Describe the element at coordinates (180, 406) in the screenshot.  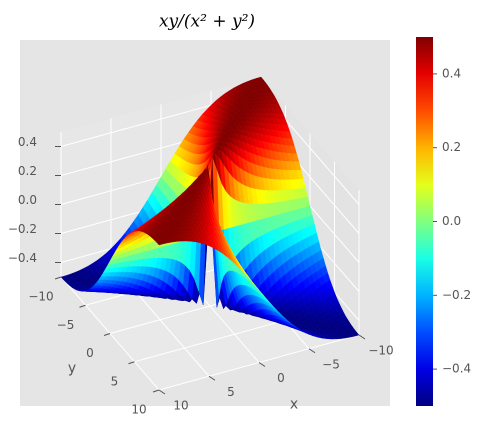
I see `x-tick-label: 10` at that location.